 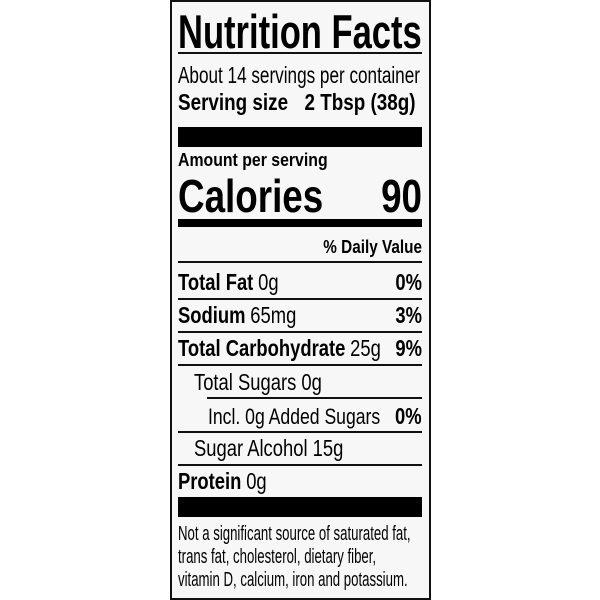 I want to click on nutrient-name: Incl. 0g Added Sugars, so click(x=294, y=416).